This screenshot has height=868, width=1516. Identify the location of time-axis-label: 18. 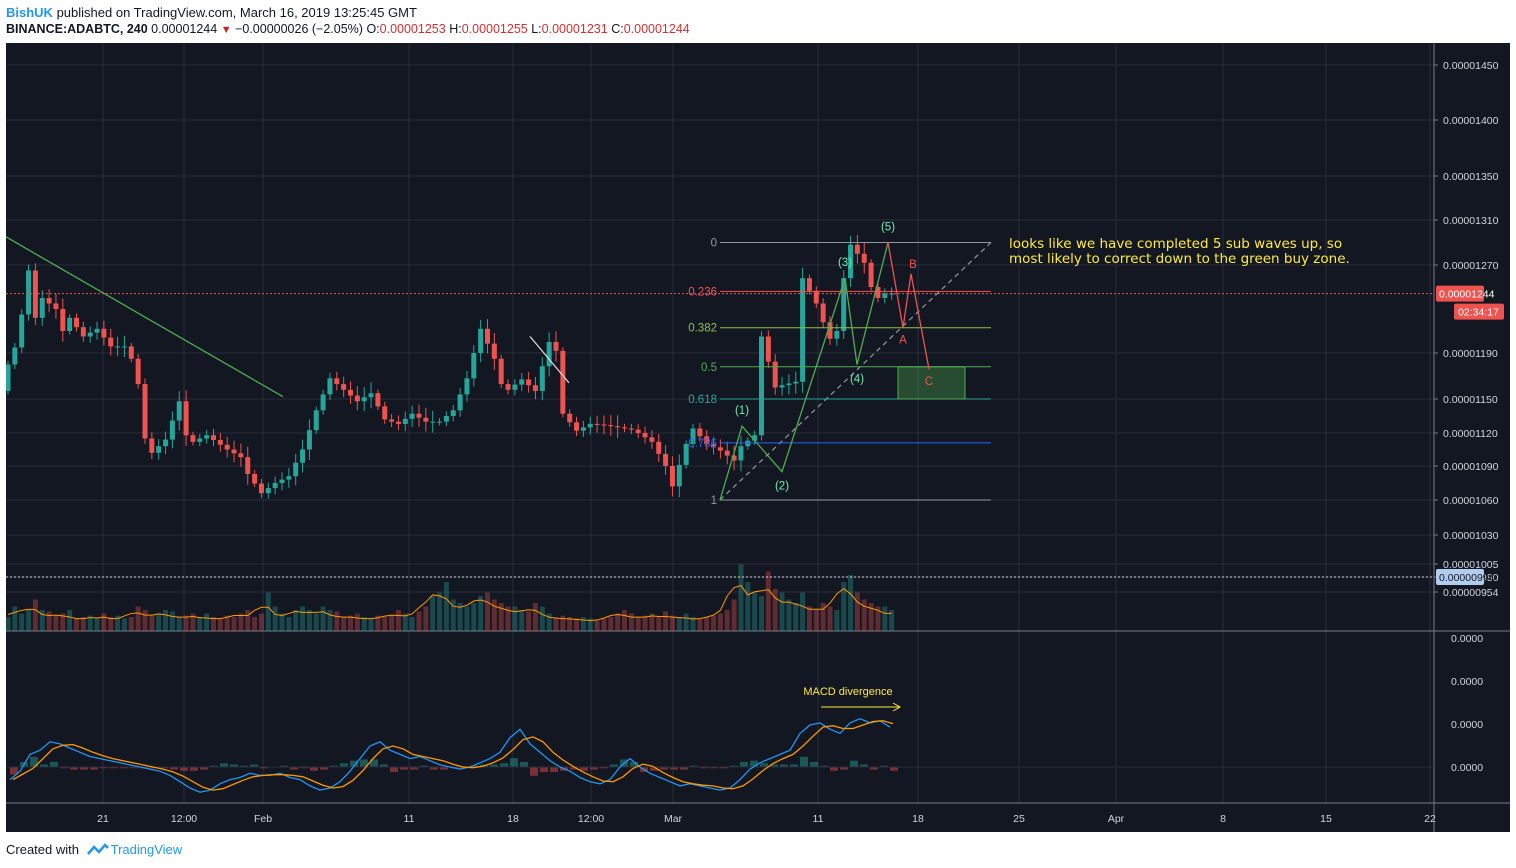
(918, 819).